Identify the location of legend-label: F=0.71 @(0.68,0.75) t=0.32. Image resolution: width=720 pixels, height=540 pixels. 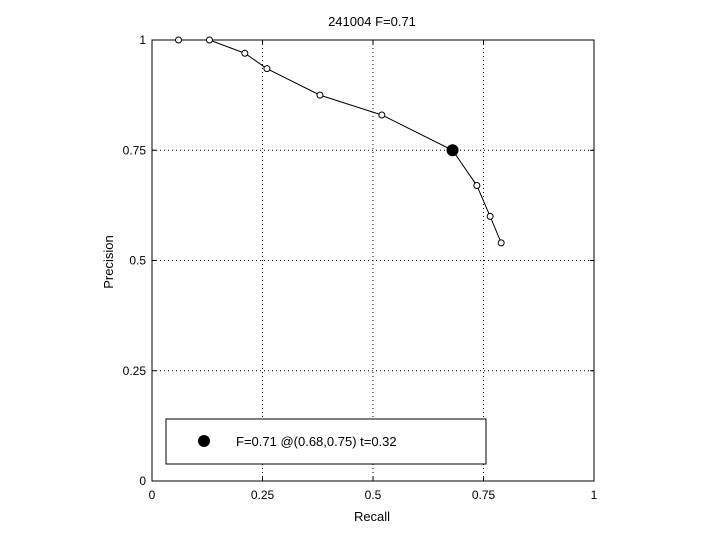
(316, 441).